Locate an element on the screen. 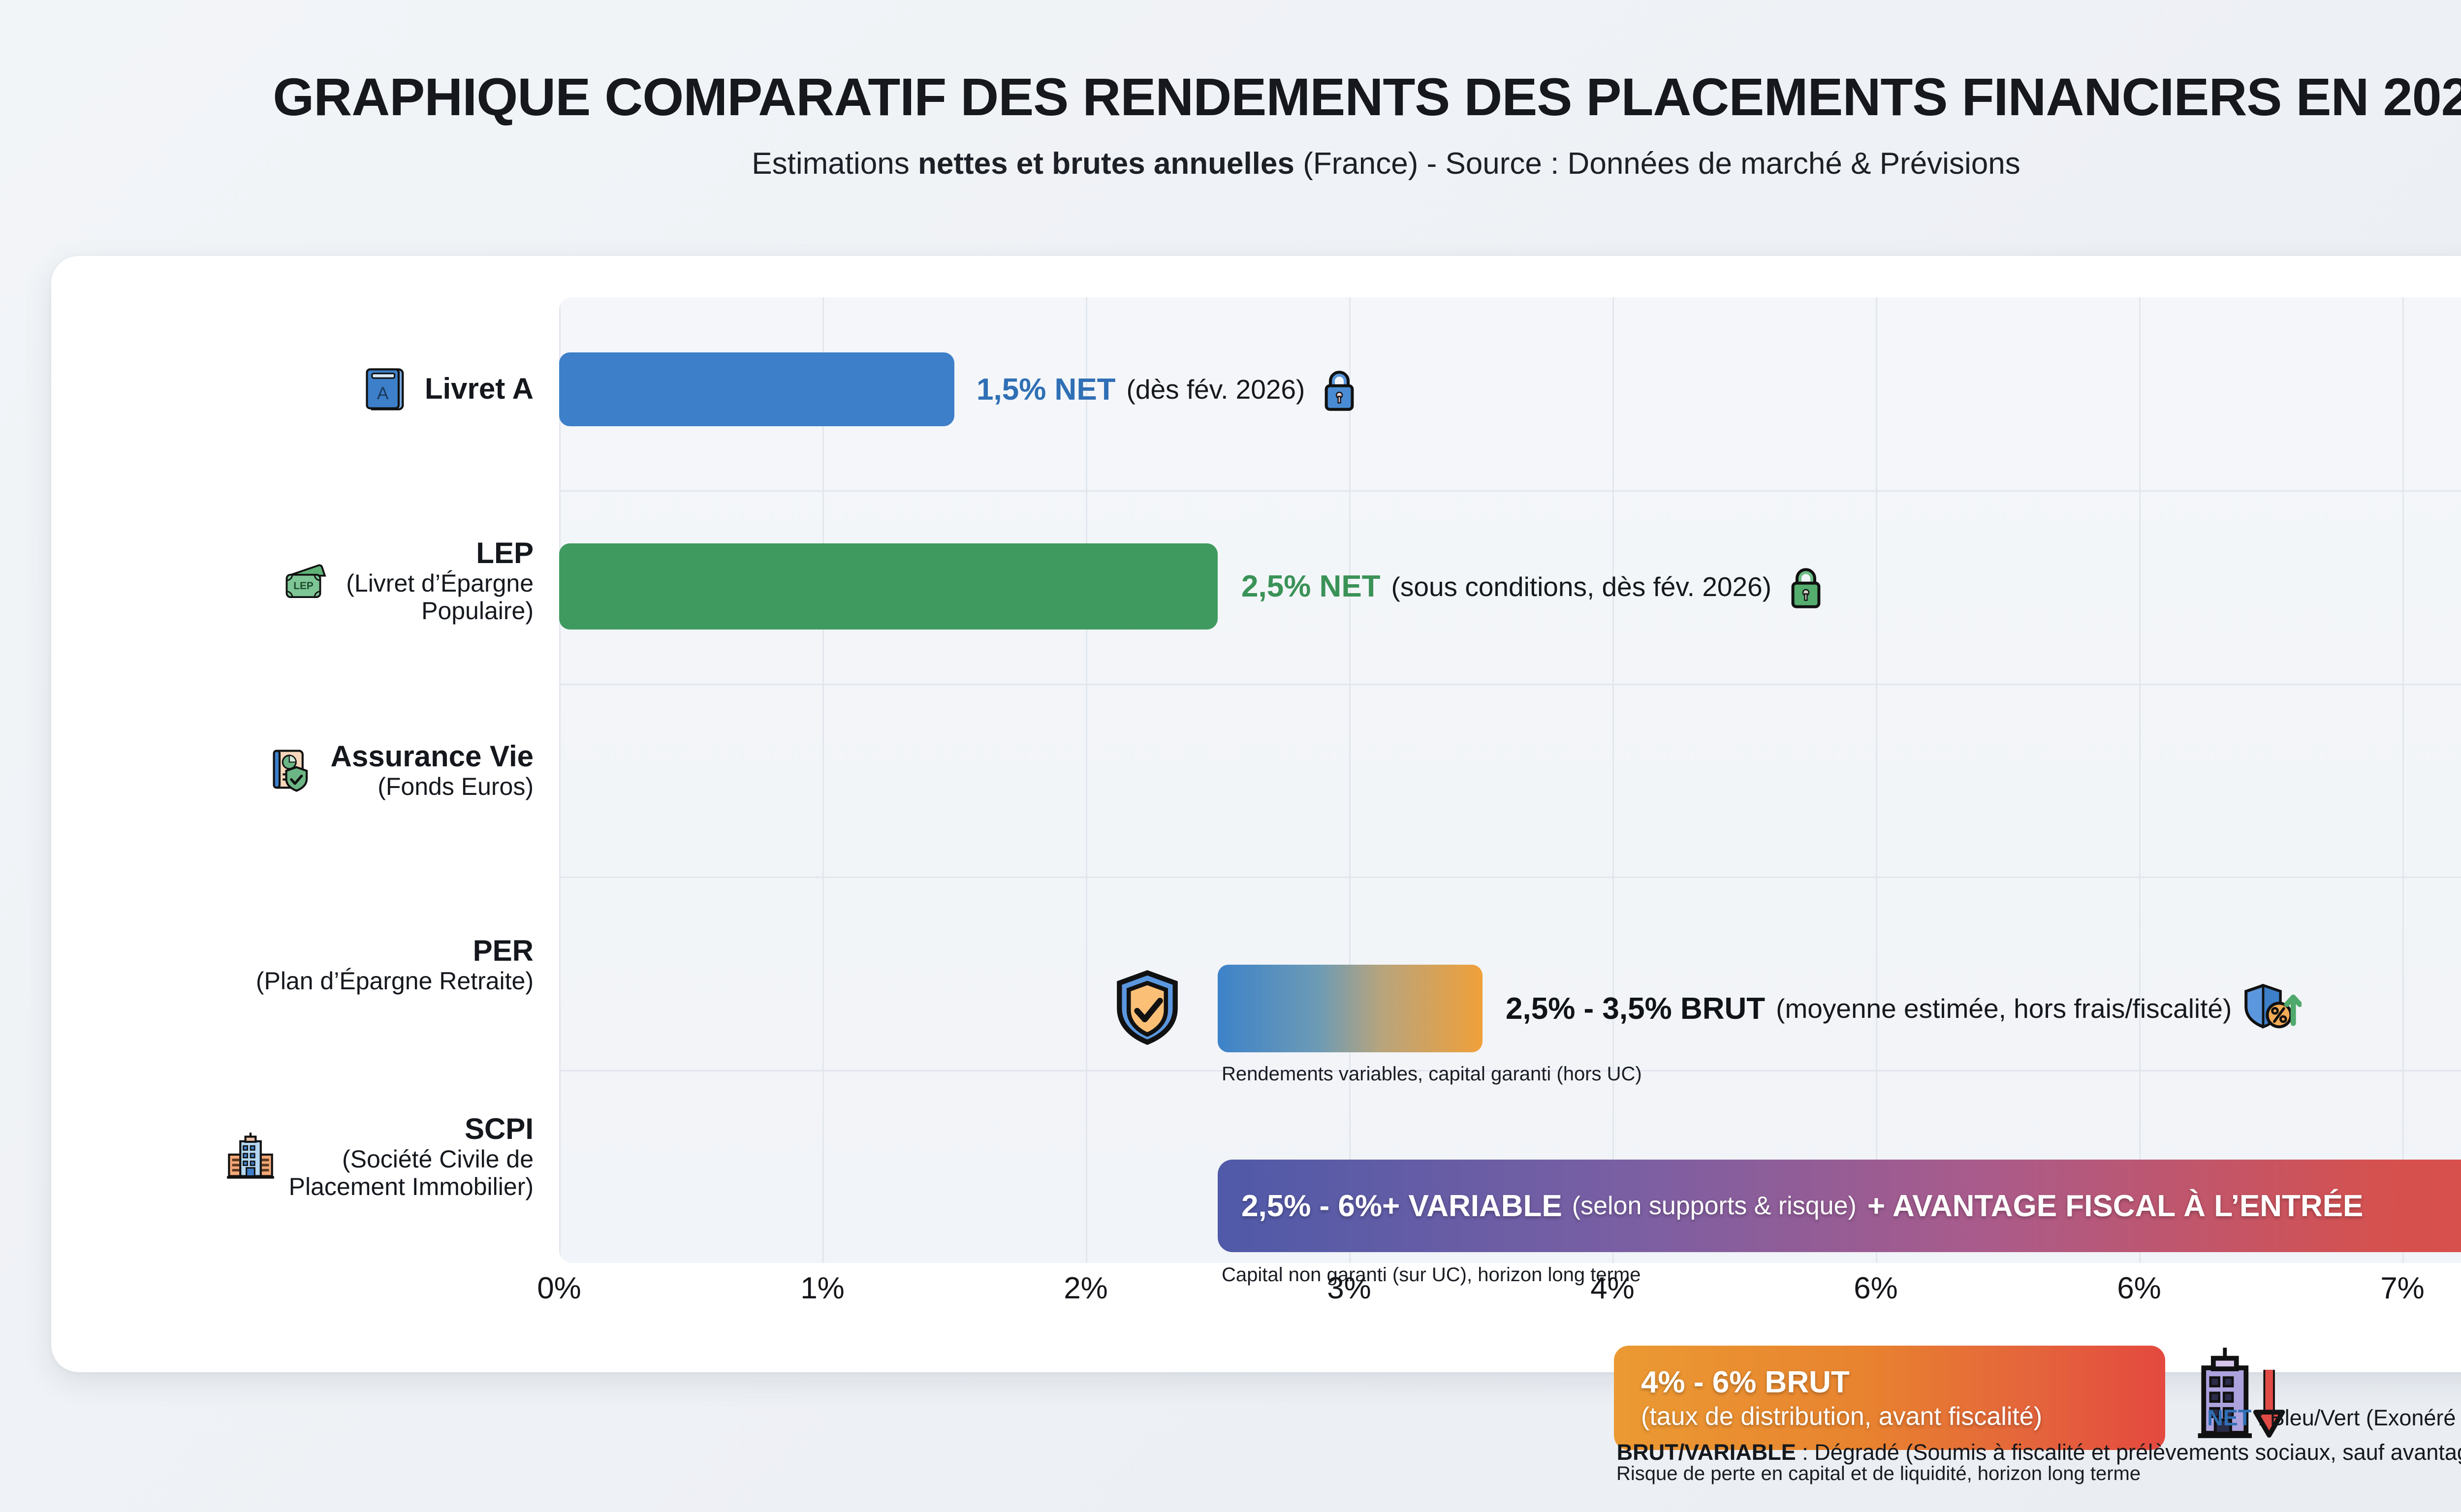  category-sub-line2: Populaire) is located at coordinates (477, 611).